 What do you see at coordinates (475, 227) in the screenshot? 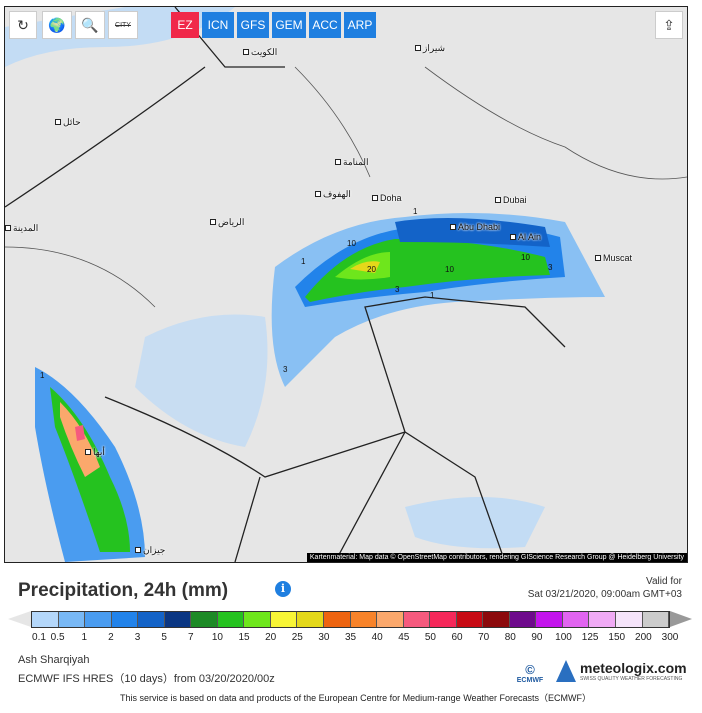
I see `city-label: Abu Dhabi` at bounding box center [475, 227].